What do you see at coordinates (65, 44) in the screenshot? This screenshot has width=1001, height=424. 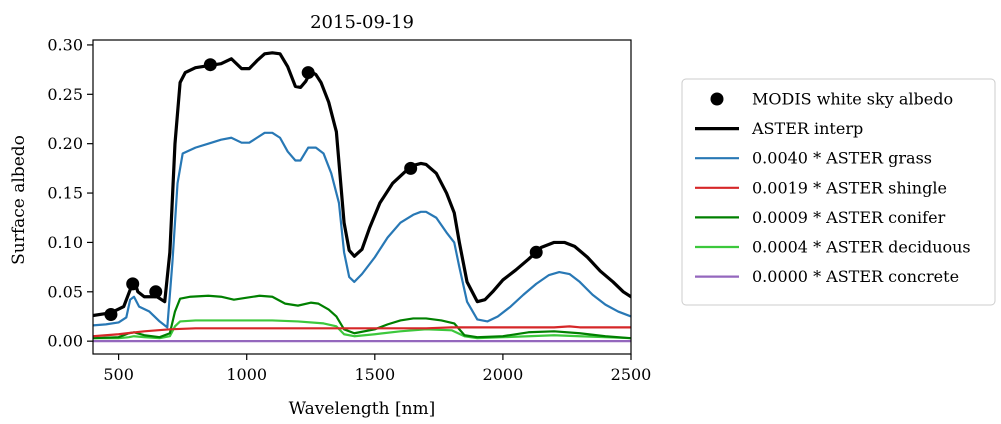 I see `y-tick-label: 0.30` at bounding box center [65, 44].